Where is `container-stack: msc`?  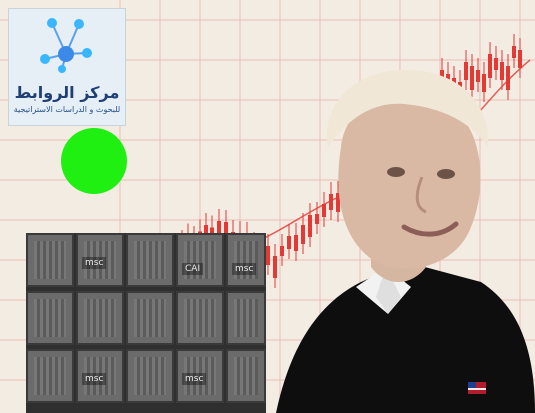
container-stack: msc is located at coordinates (246, 323).